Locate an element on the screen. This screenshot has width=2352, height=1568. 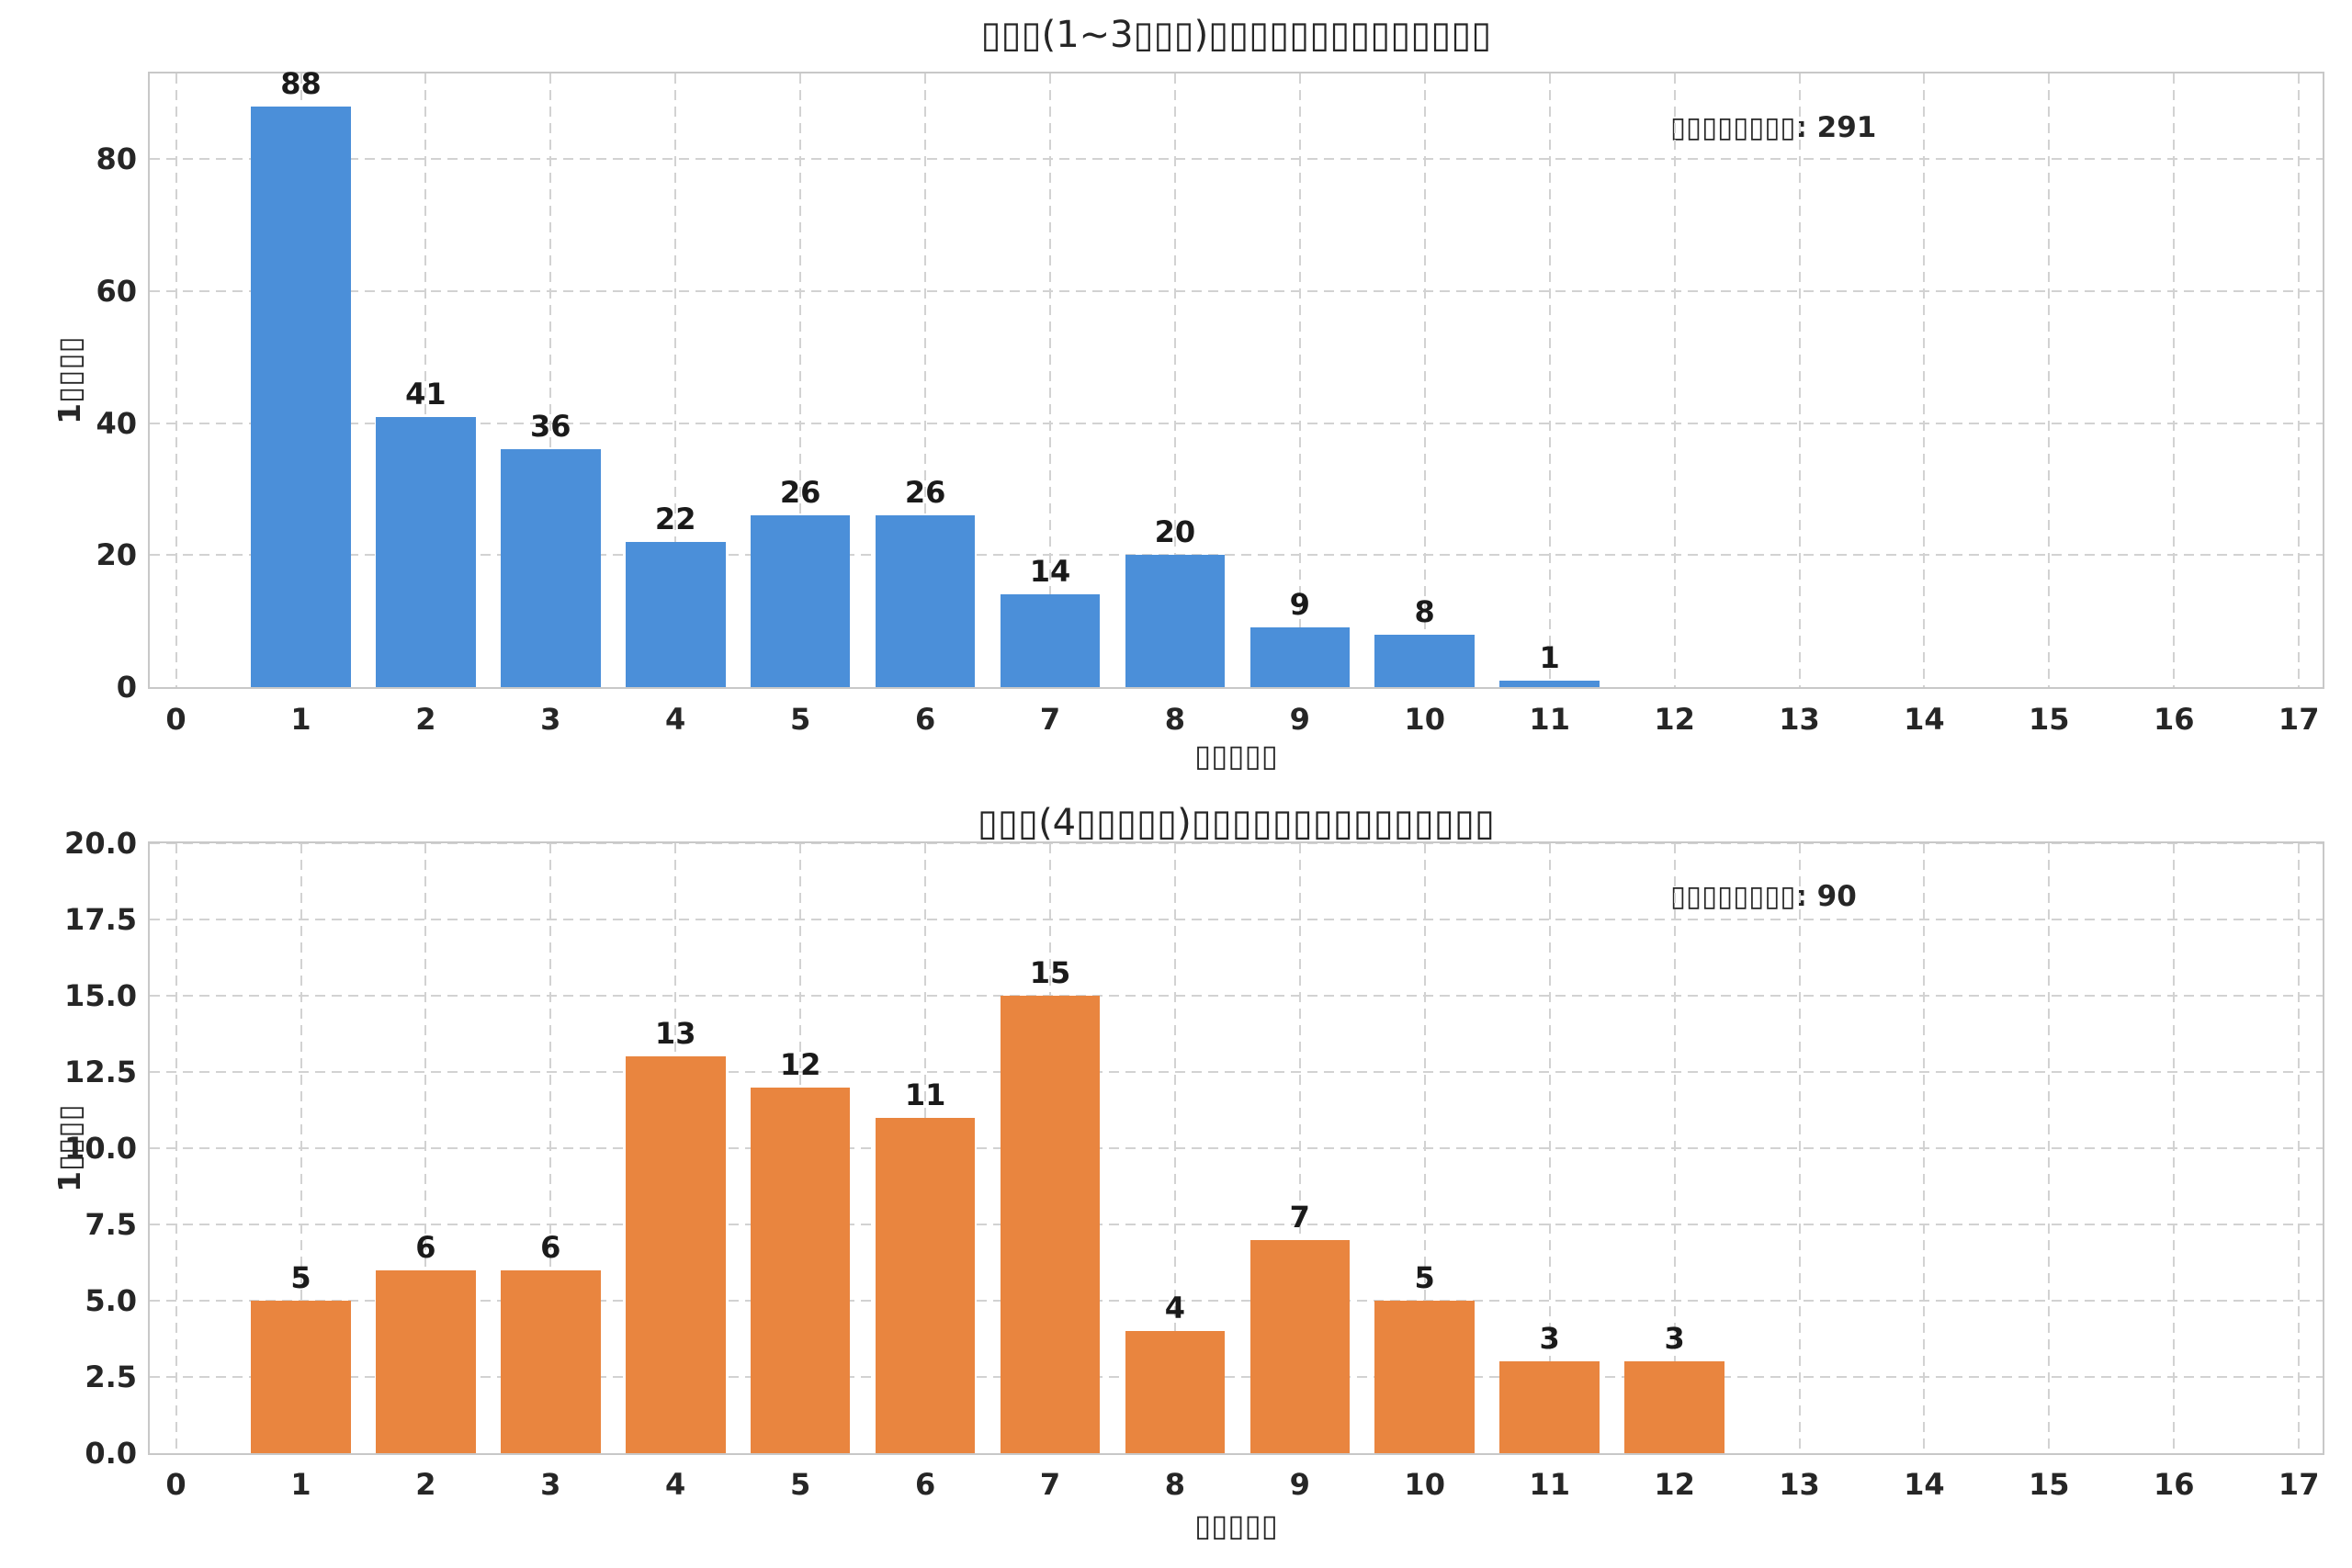
chart-1-y-tick-label: 40 is located at coordinates (117, 423).